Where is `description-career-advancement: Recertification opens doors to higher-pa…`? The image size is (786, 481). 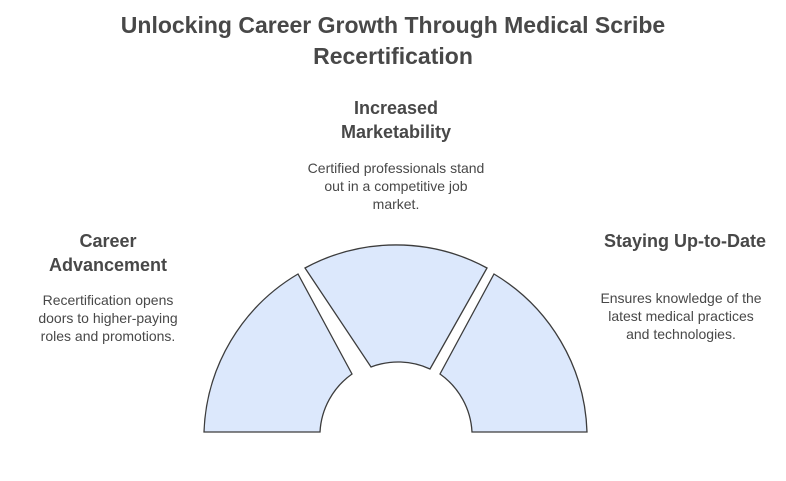 description-career-advancement: Recertification opens doors to higher-pa… is located at coordinates (108, 318).